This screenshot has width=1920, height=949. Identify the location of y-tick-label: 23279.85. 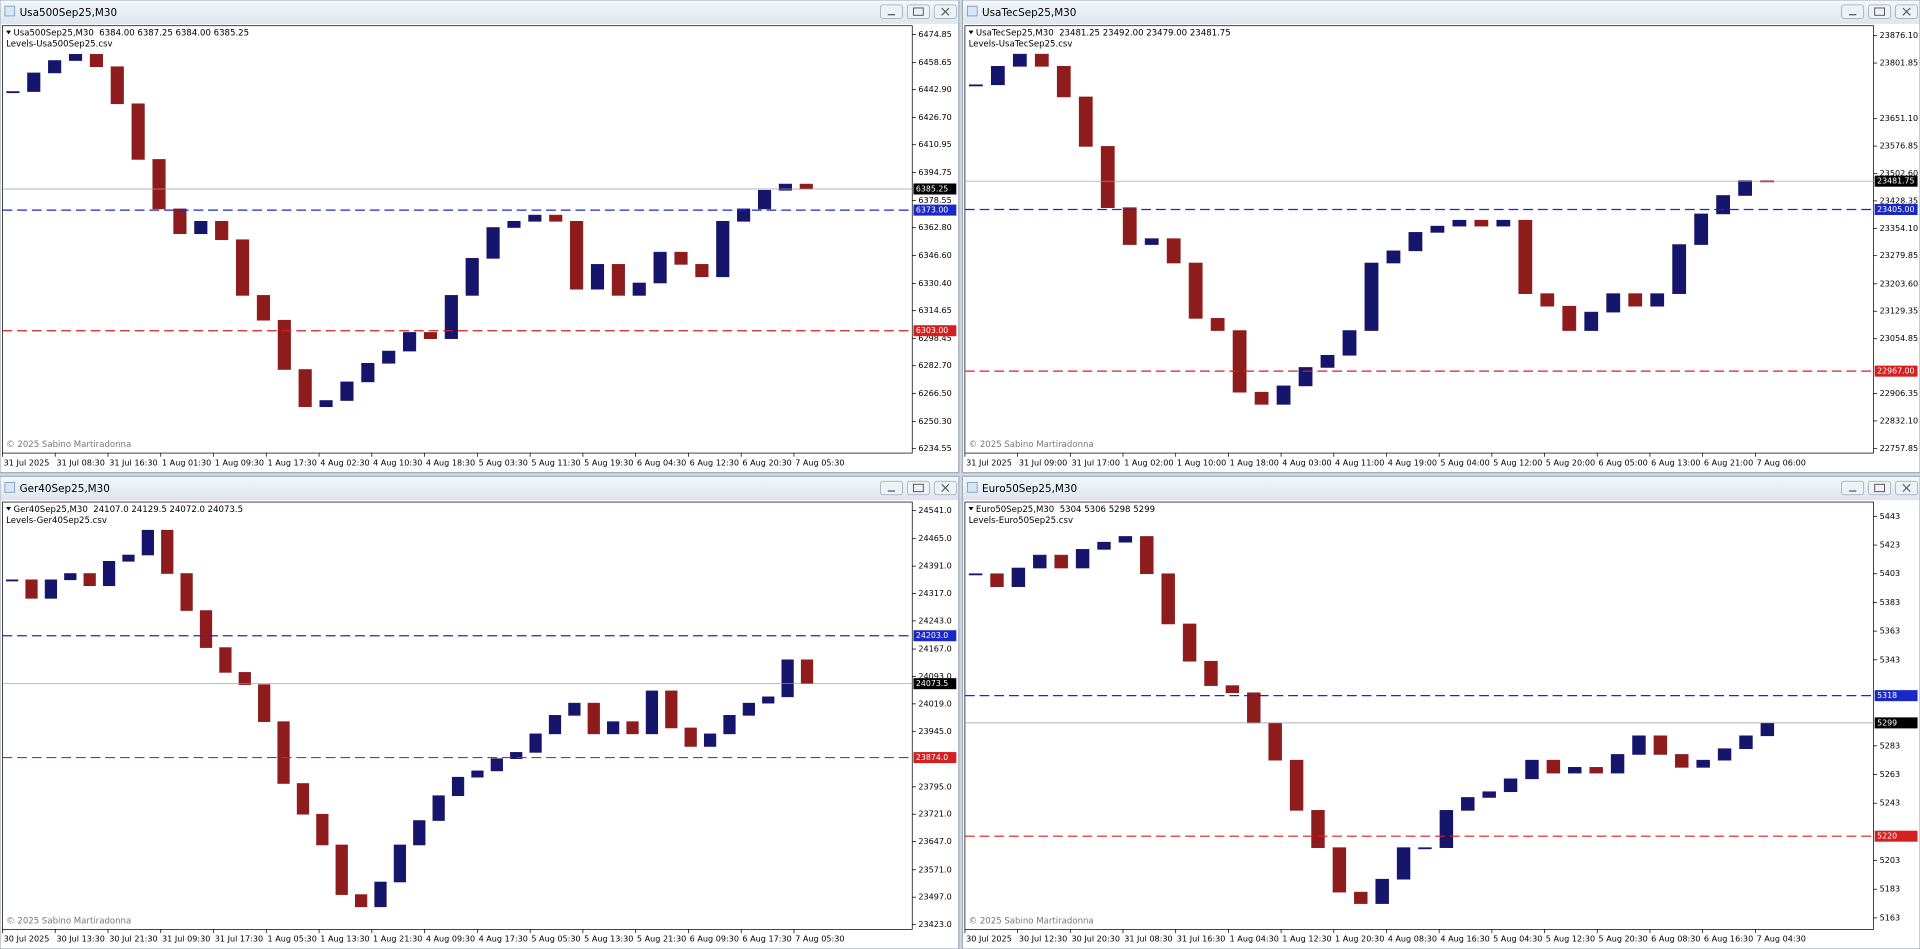
(1899, 255).